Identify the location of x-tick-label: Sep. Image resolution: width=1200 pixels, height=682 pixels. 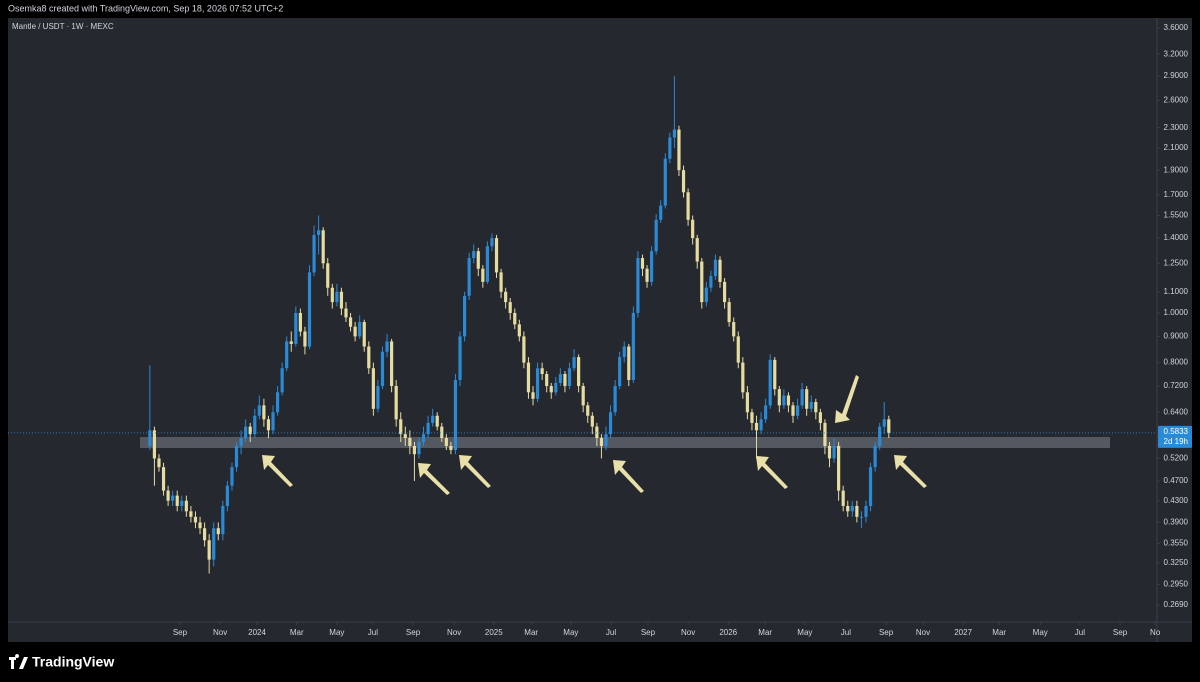
(1120, 632).